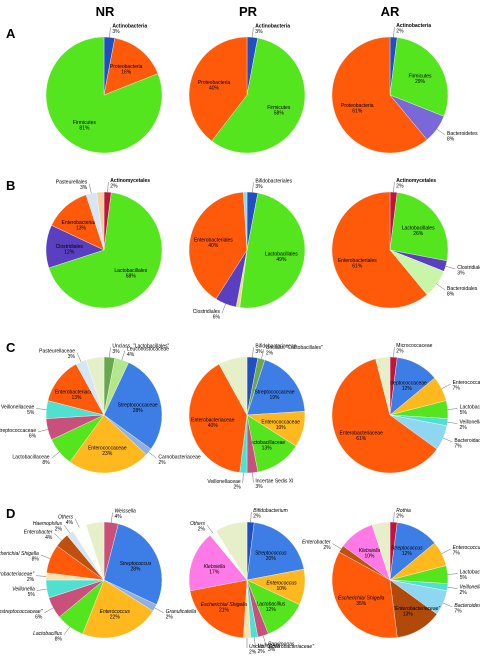 This screenshot has height=659, width=480. Describe the element at coordinates (202, 530) in the screenshot. I see `slice-value-others: 2%` at that location.